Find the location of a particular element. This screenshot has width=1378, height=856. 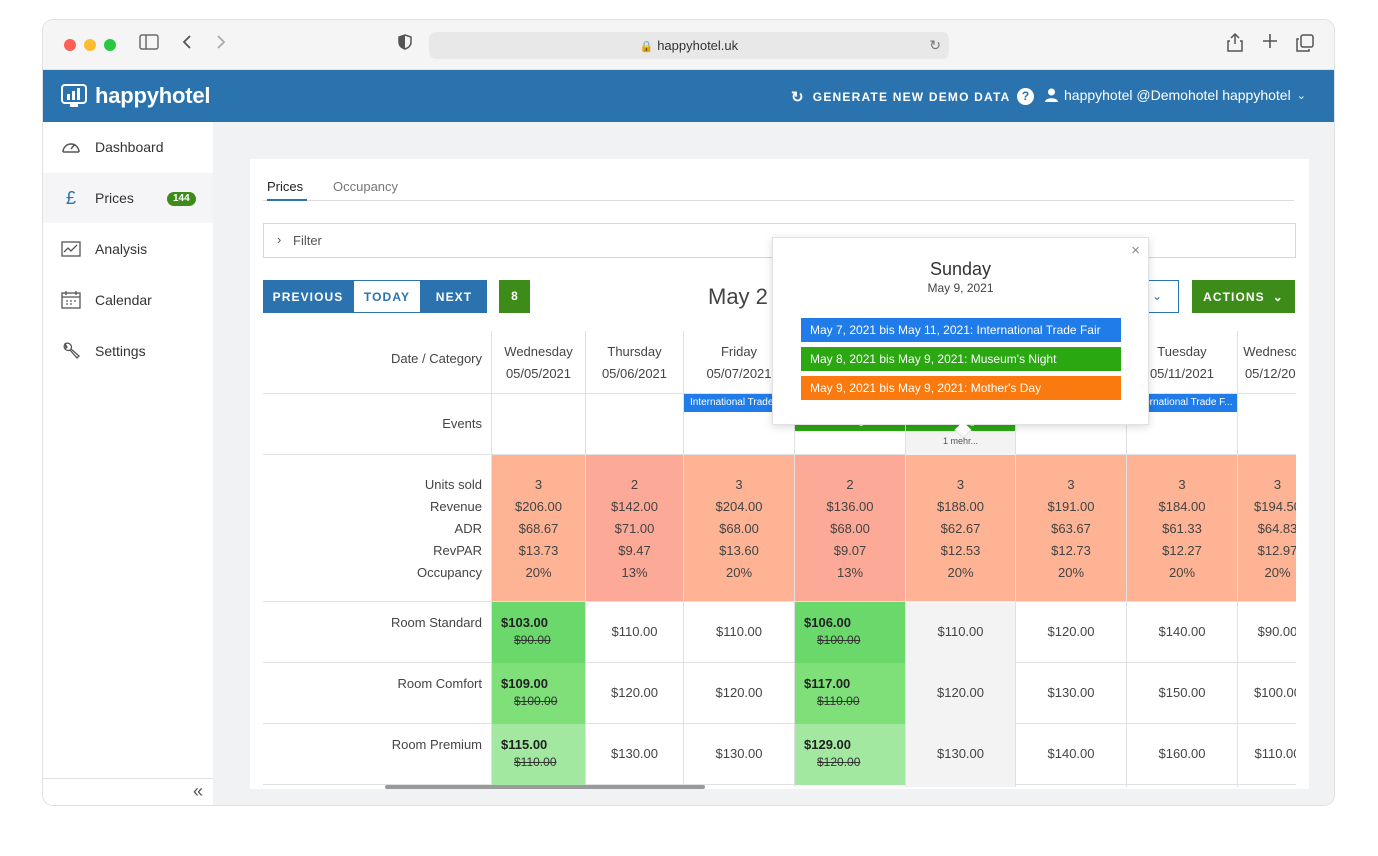

stat-revenue: $194.50 is located at coordinates (1275, 506).